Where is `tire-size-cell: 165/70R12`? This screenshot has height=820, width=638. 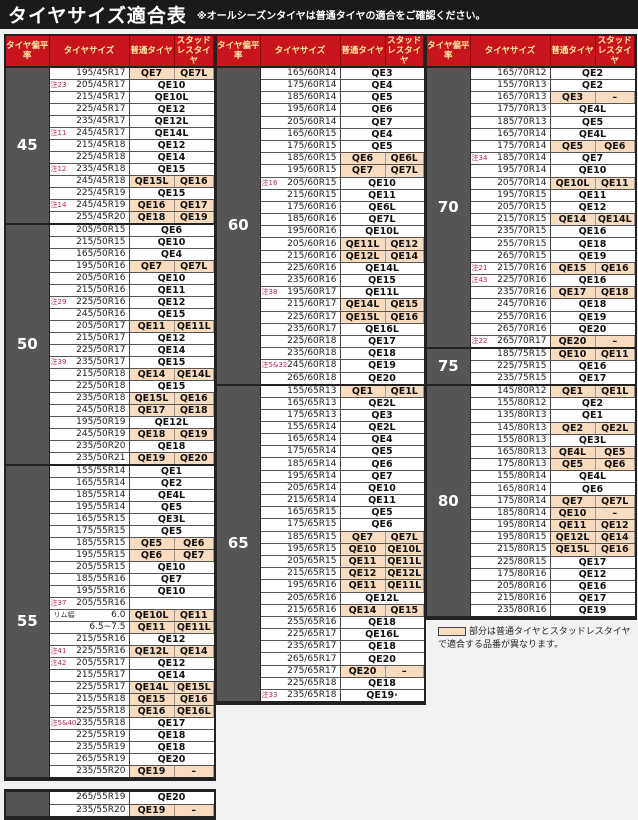 tire-size-cell: 165/70R12 is located at coordinates (510, 73).